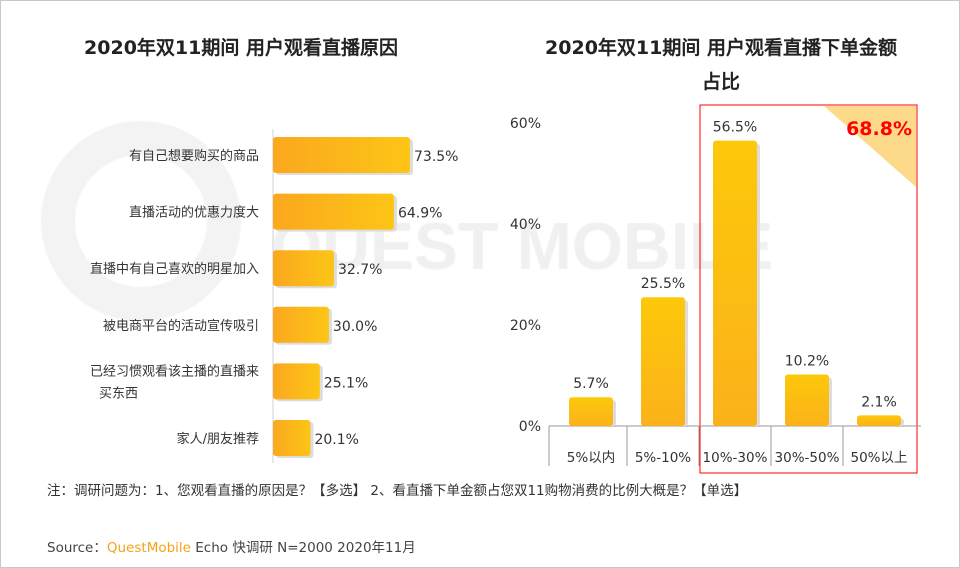  I want to click on left-chart-title: 2020年双11期间 用户观看直播原因, so click(241, 48).